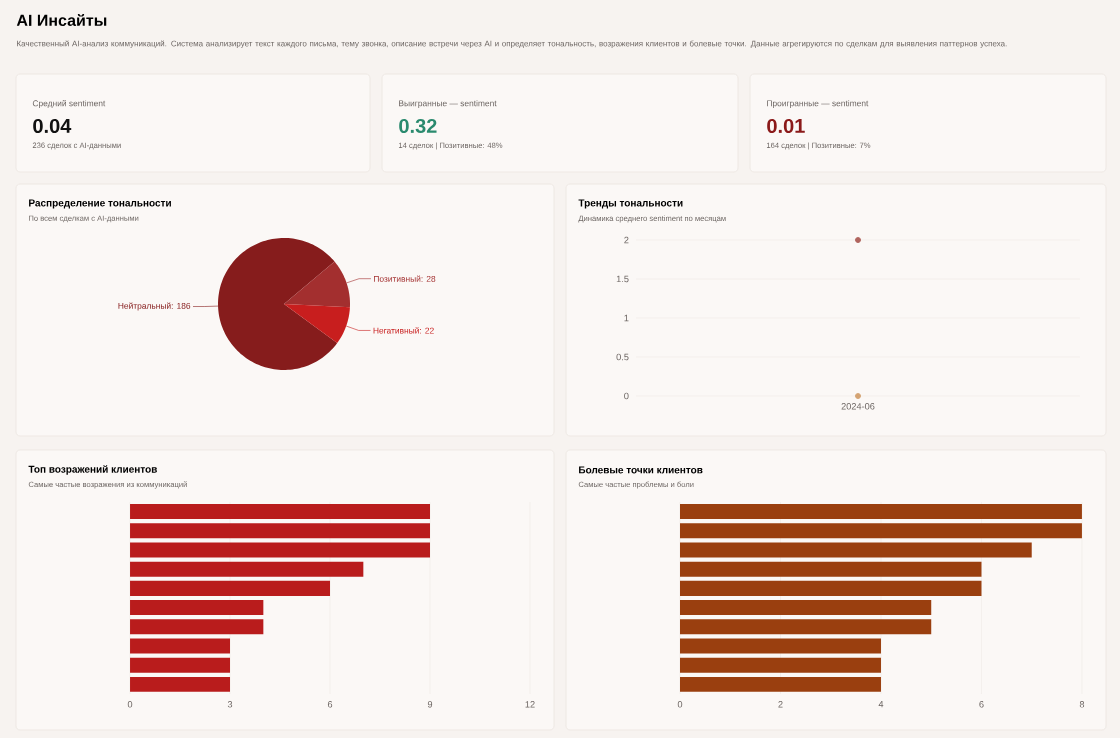 The image size is (1120, 738). Describe the element at coordinates (61, 20) in the screenshot. I see `text: AI Инсайты` at that location.